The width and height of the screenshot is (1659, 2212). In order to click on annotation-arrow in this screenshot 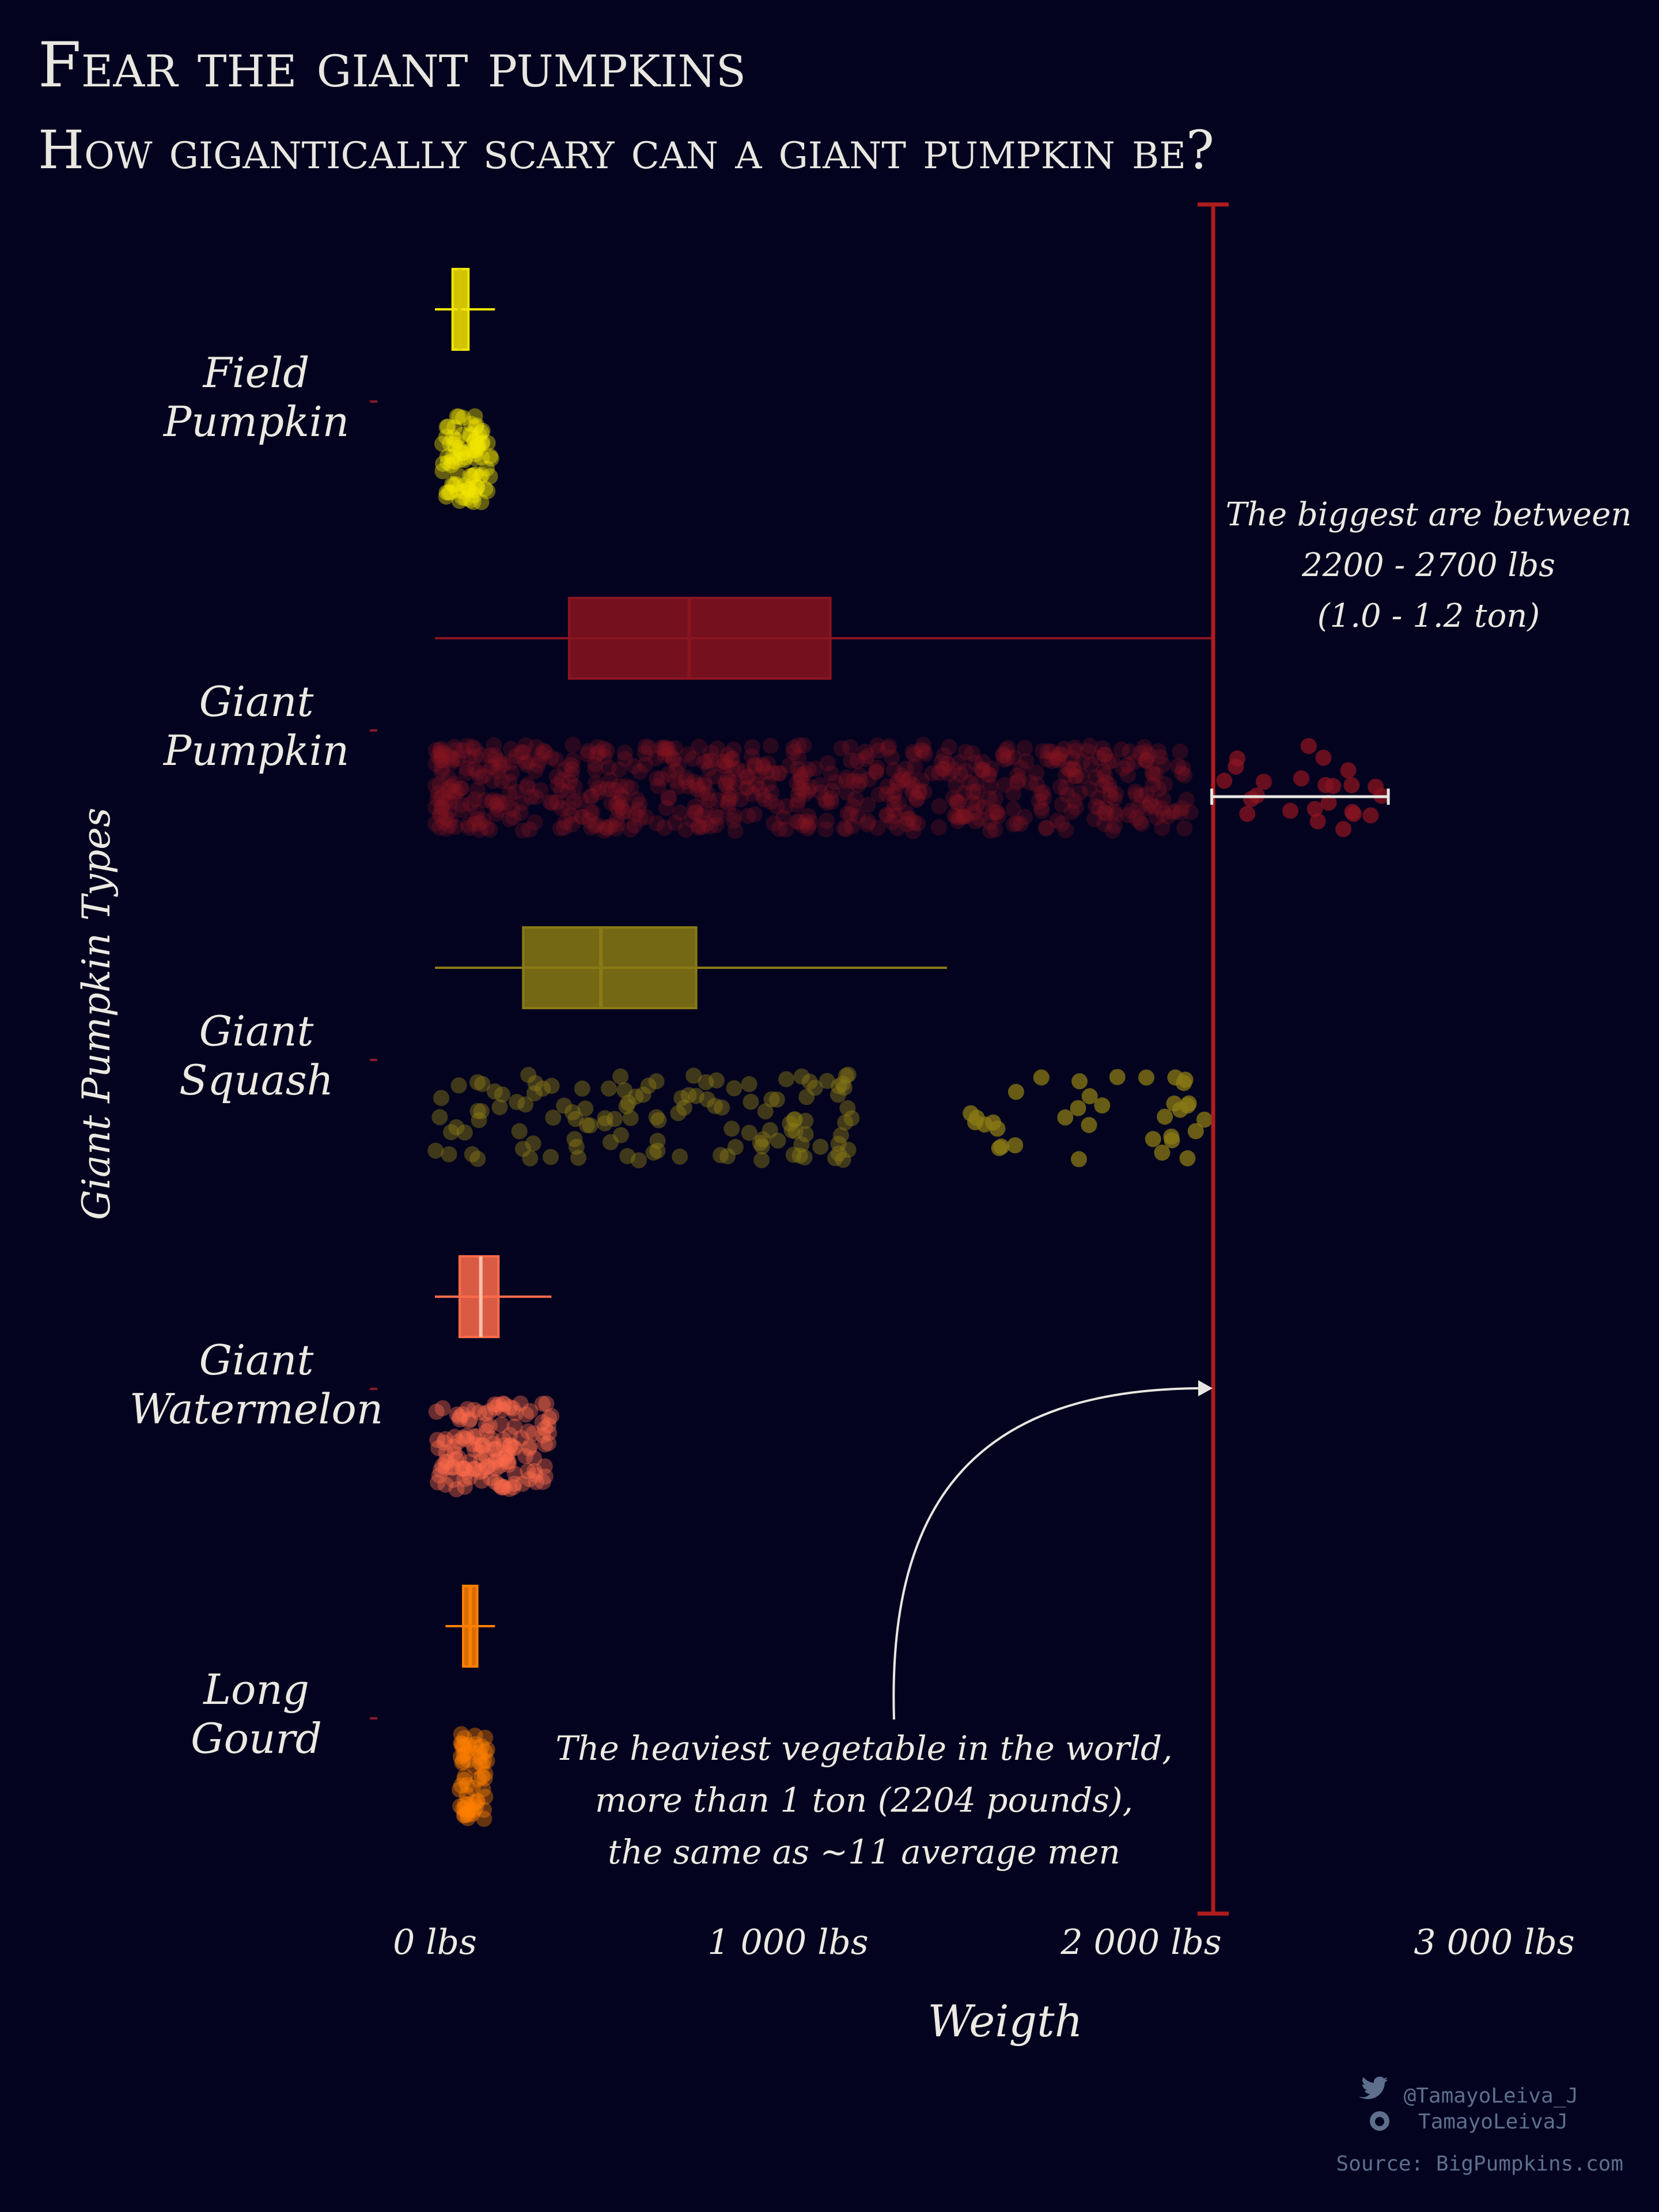, I will do `click(1048, 1553)`.